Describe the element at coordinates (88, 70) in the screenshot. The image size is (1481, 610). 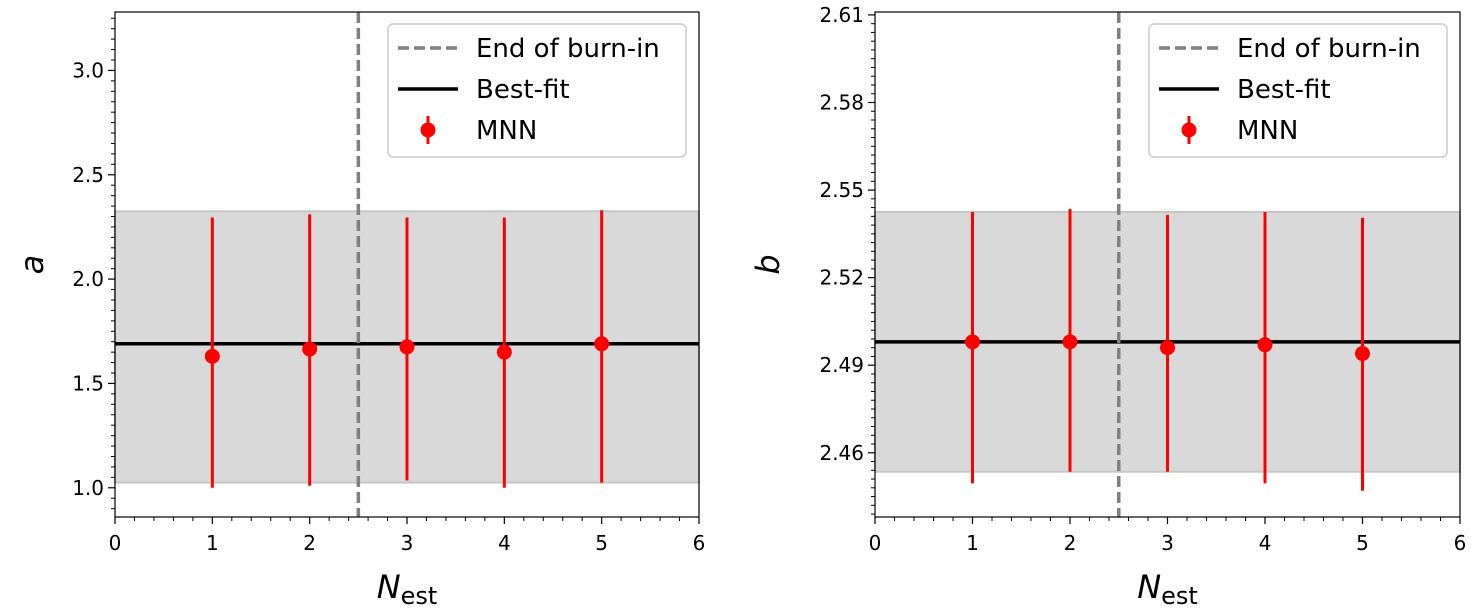
I see `y-tick-label: 3.0` at that location.